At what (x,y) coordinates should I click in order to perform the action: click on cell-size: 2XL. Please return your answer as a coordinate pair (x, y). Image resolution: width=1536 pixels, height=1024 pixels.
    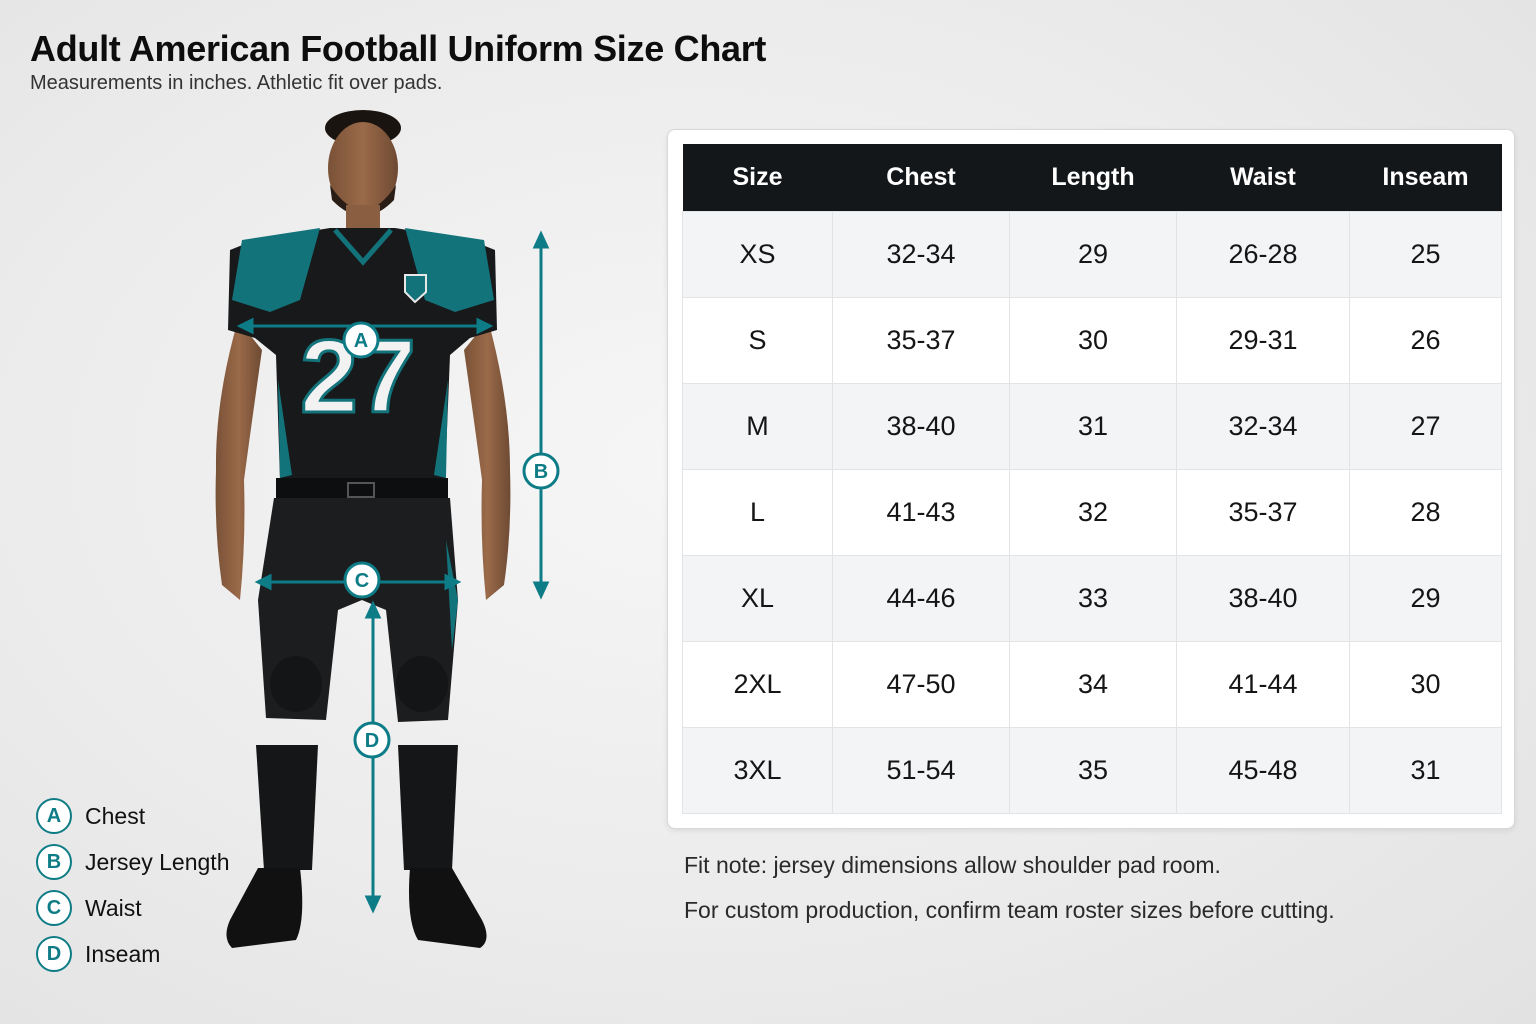
    Looking at the image, I should click on (757, 684).